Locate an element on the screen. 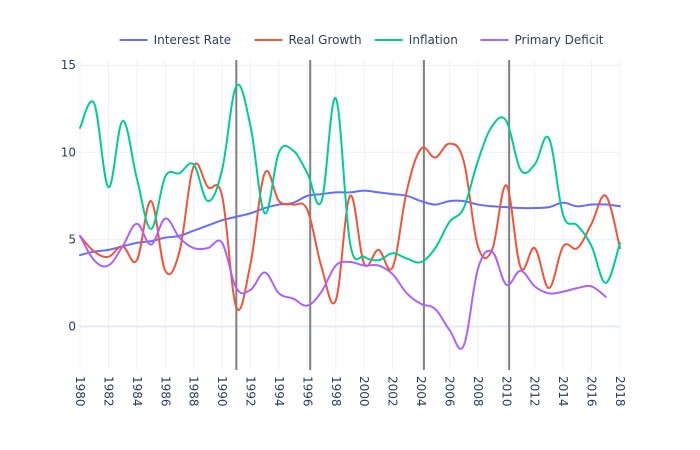 Image resolution: width=700 pixels, height=450 pixels. y-tick-label: 0 is located at coordinates (72, 326).